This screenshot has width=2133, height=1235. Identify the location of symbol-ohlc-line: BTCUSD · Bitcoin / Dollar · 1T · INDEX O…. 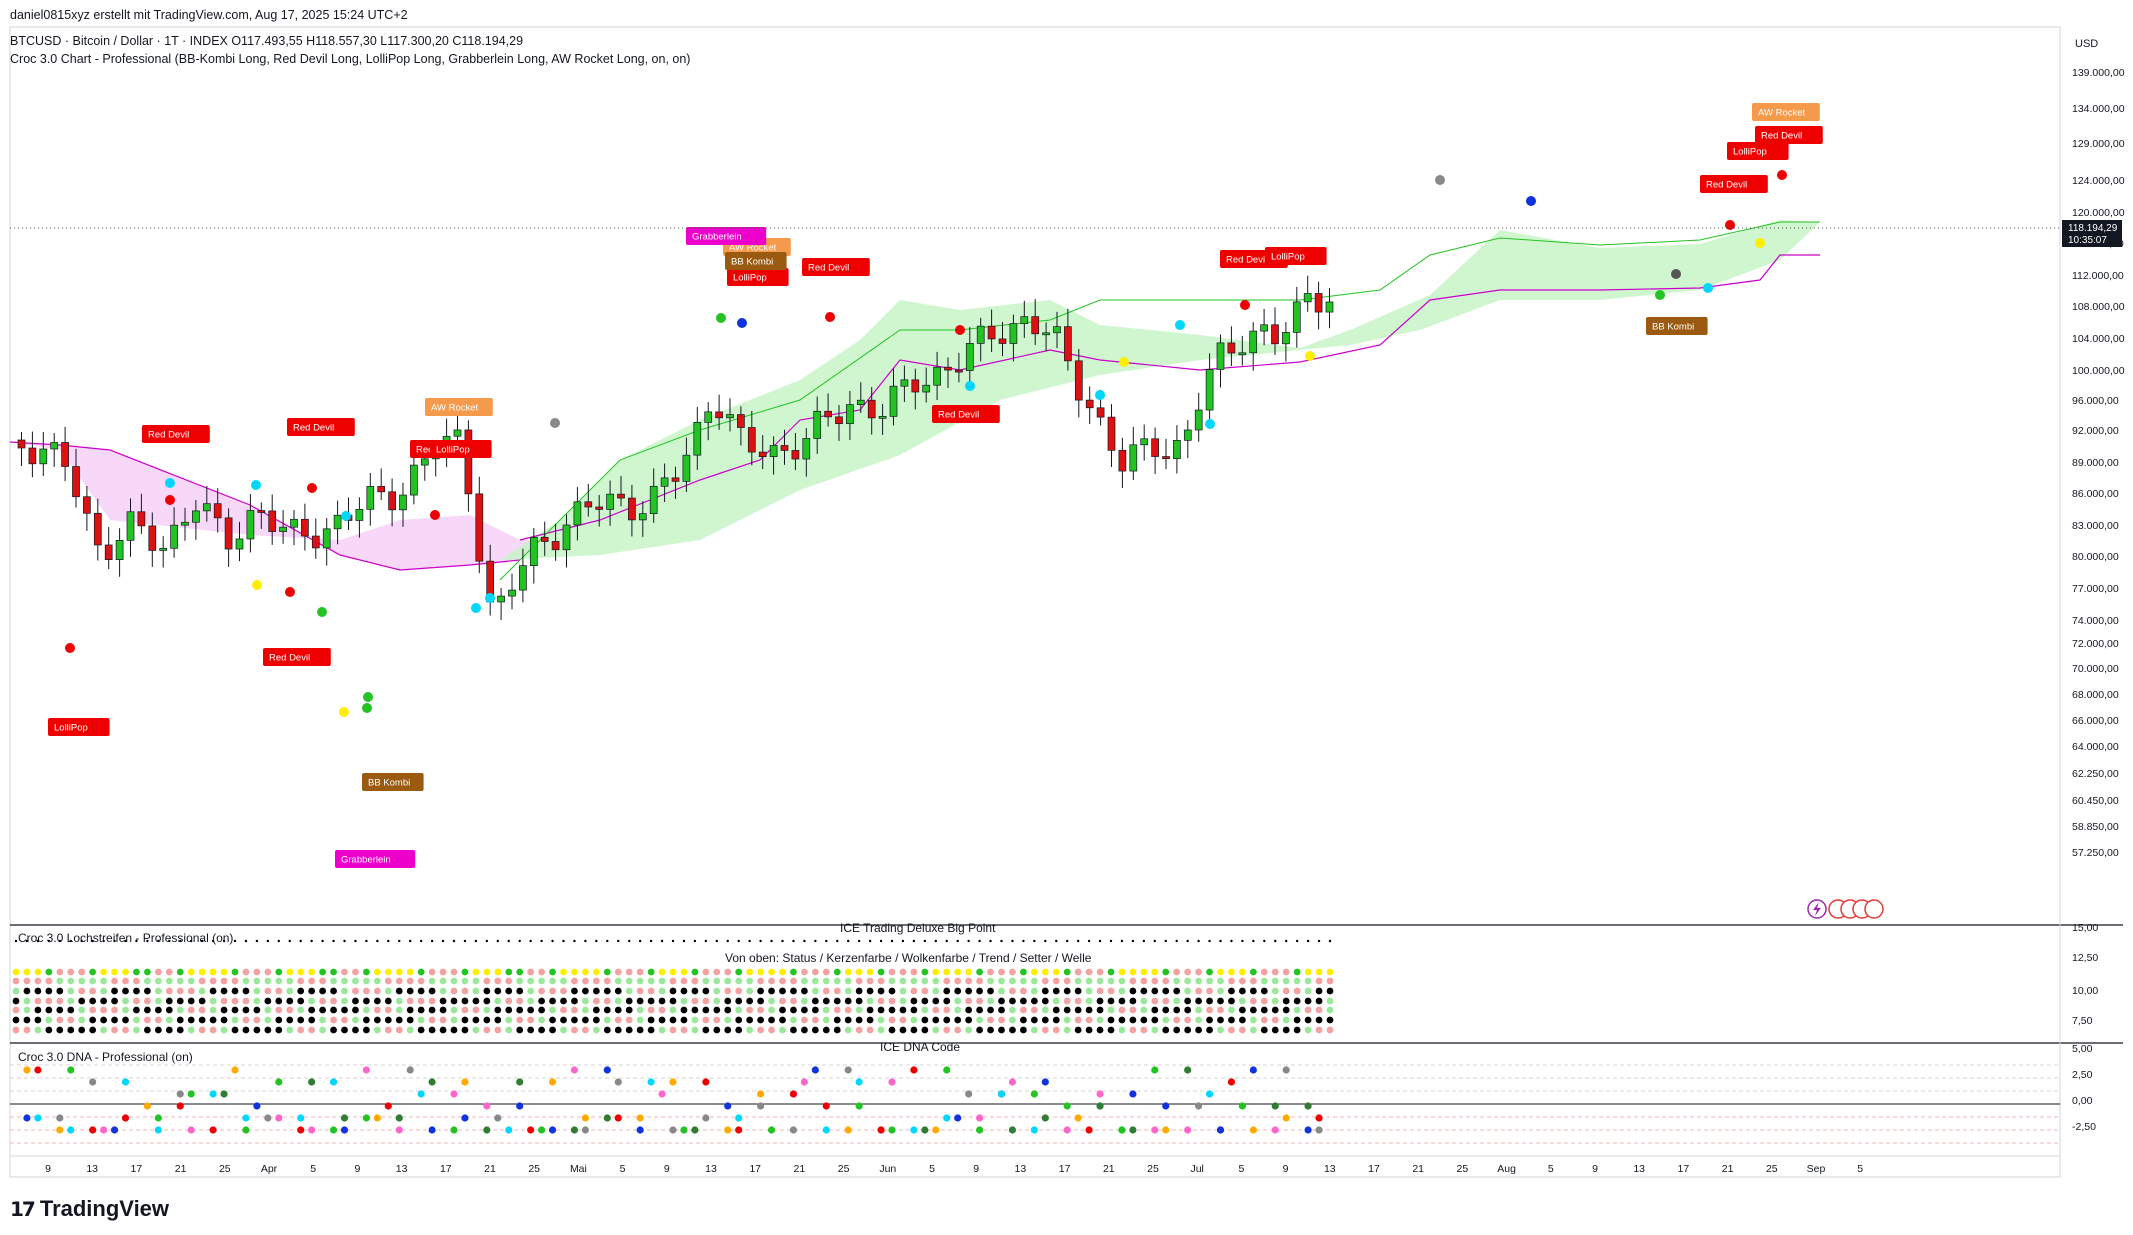
(267, 41).